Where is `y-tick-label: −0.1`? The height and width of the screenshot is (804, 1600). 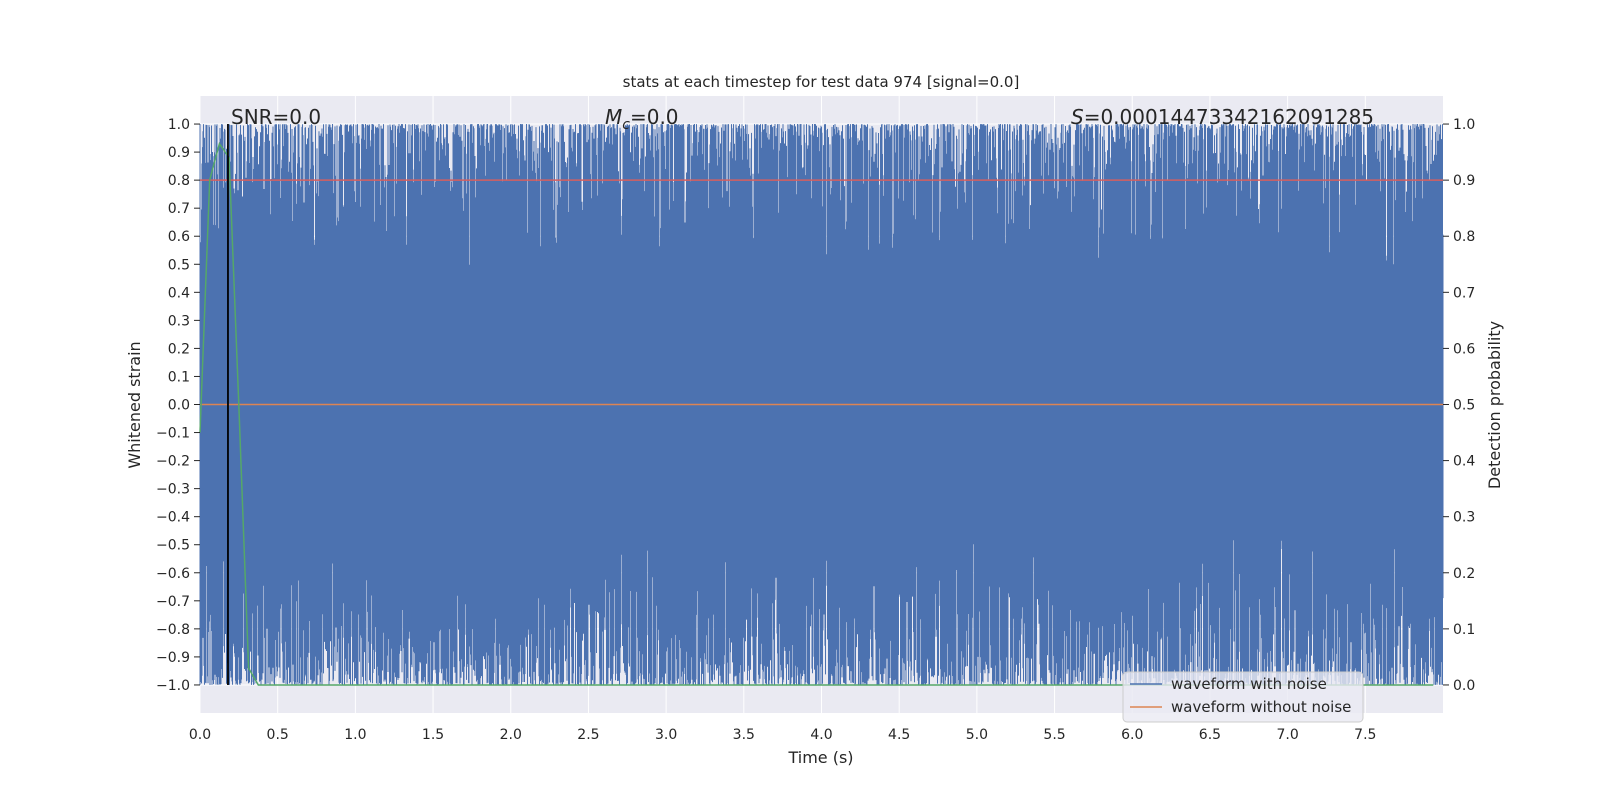
y-tick-label: −0.1 is located at coordinates (173, 434).